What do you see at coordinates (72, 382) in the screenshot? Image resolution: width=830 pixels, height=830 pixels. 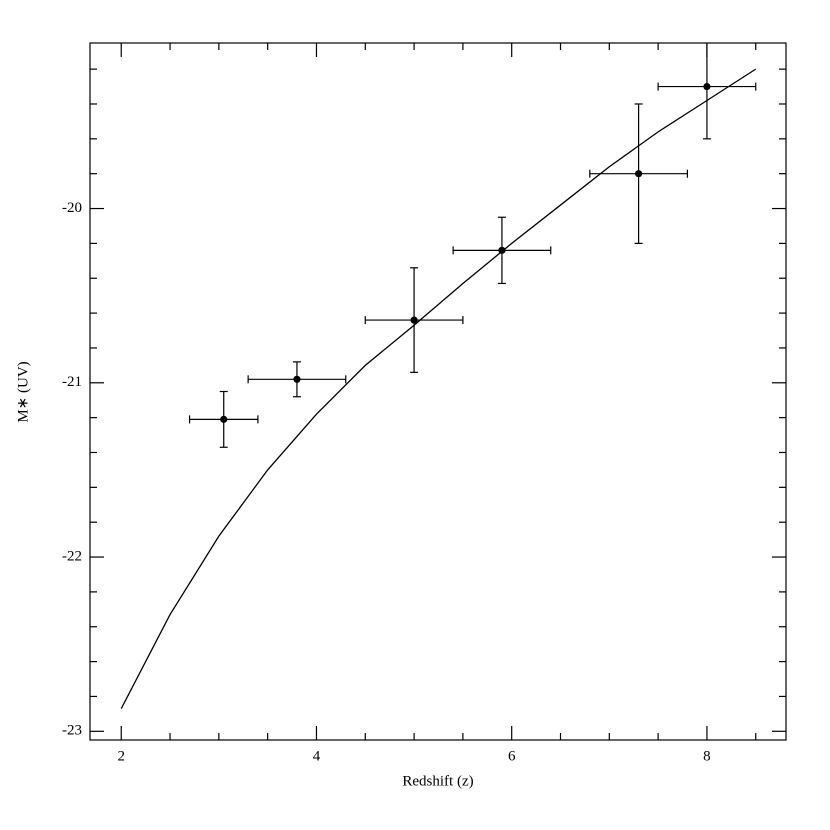 I see `y-tick-label: -21` at bounding box center [72, 382].